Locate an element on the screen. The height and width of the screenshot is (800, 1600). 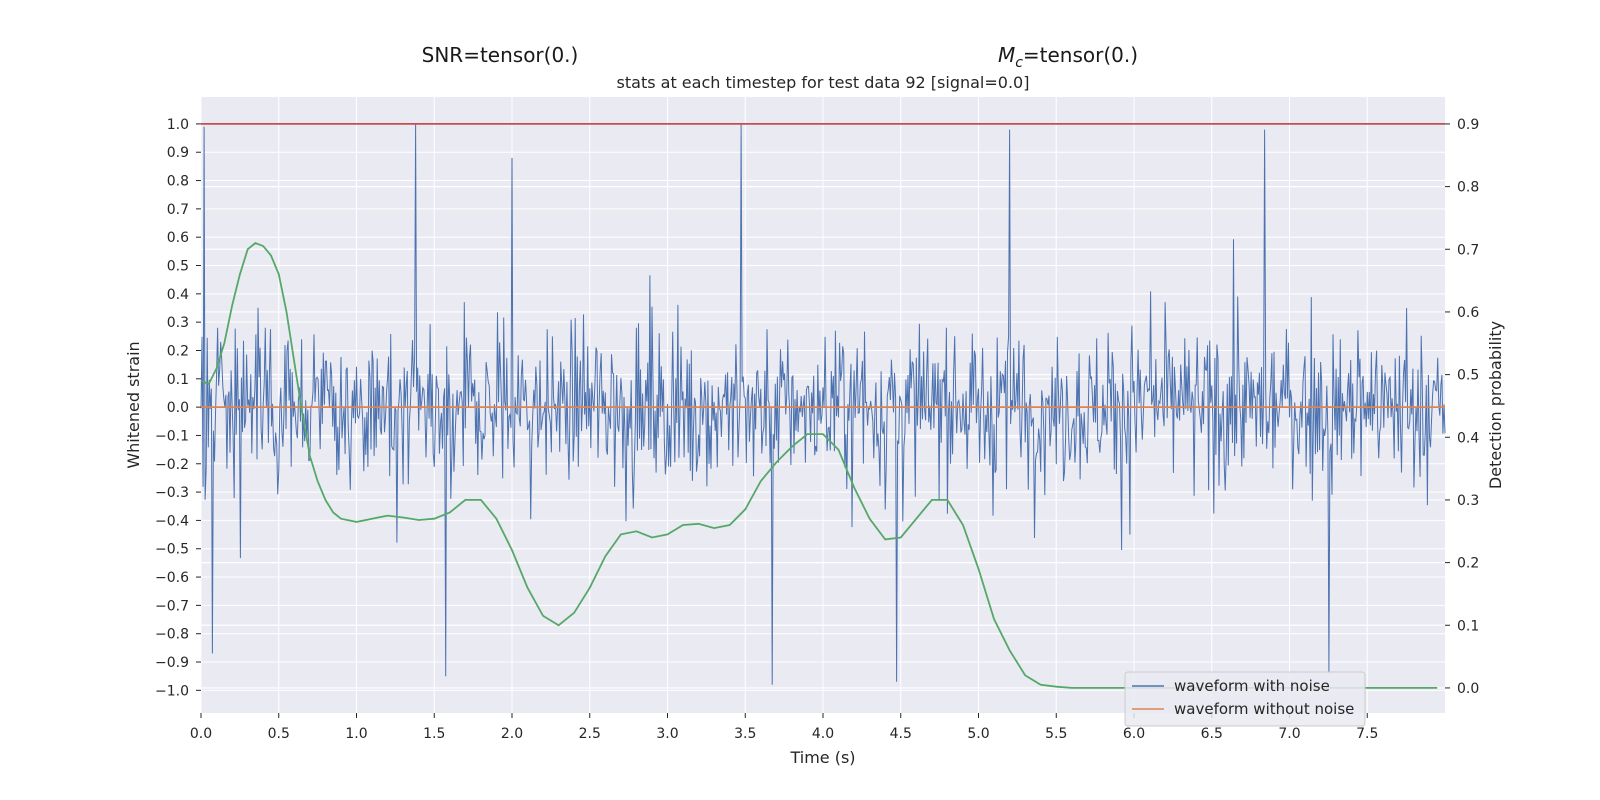
x-tick-label: 4.0 is located at coordinates (823, 734).